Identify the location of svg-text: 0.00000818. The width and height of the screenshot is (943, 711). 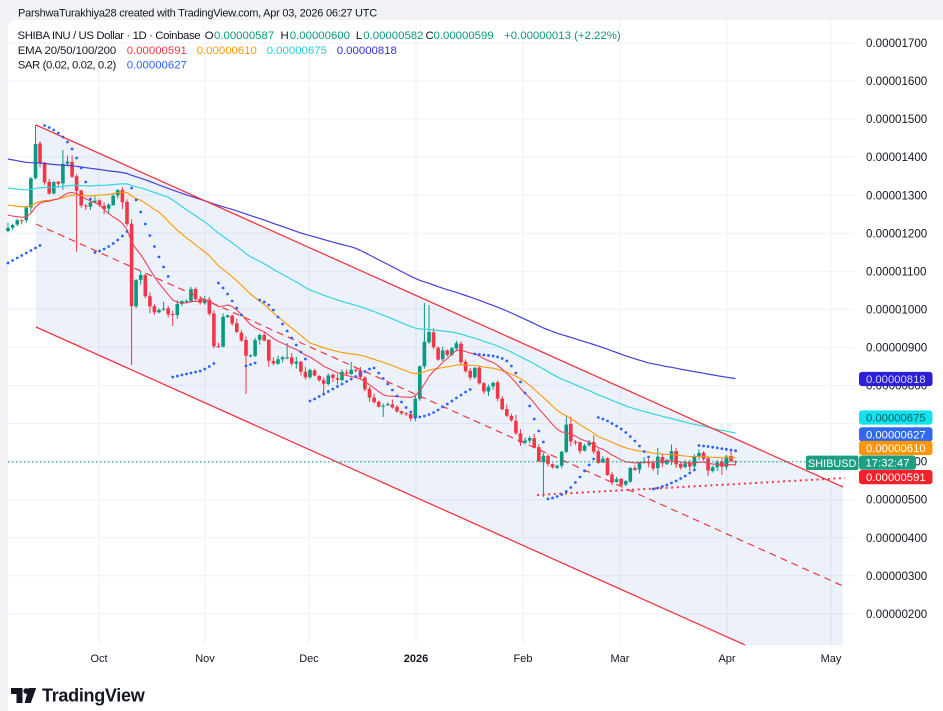
(896, 380).